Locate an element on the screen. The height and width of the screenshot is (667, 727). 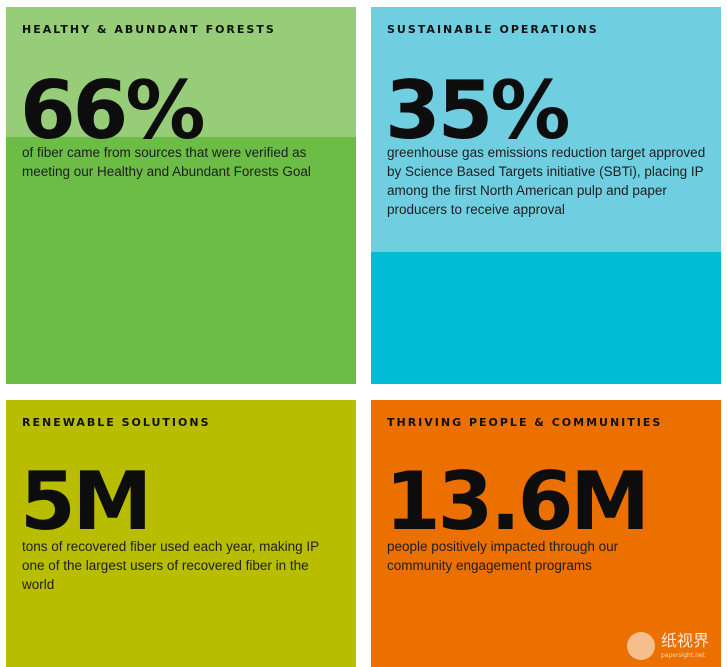
card-stat: 35% is located at coordinates (477, 110).